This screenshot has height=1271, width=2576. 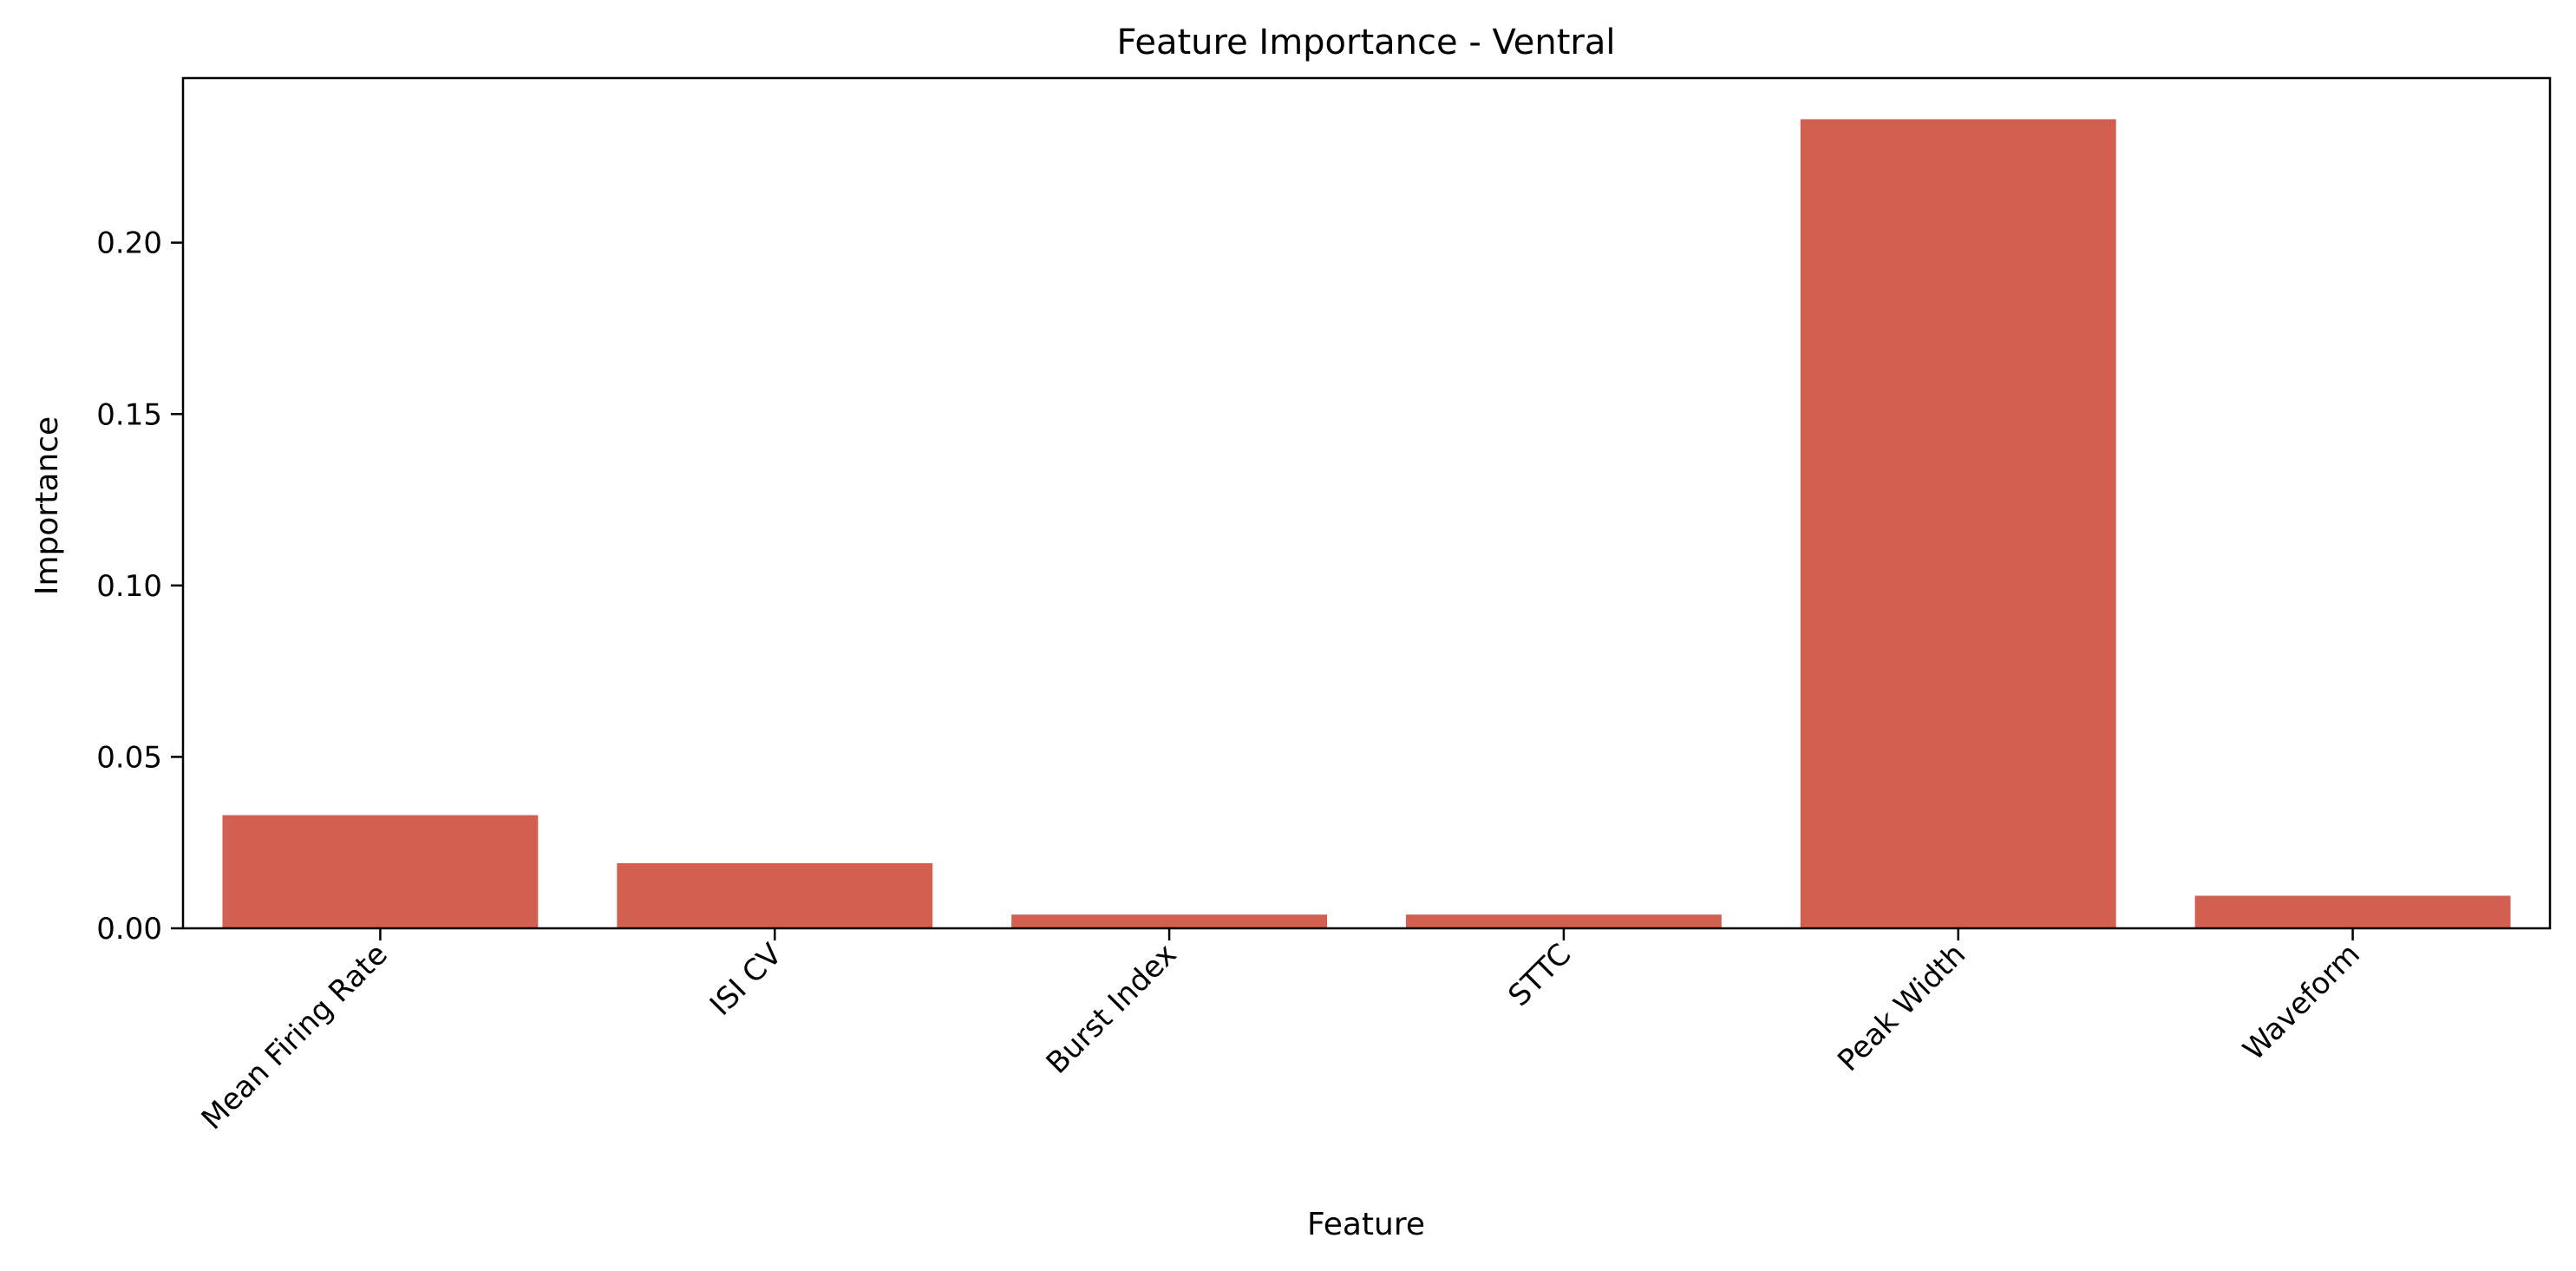 I want to click on y-tick-label: 0.20, so click(x=129, y=243).